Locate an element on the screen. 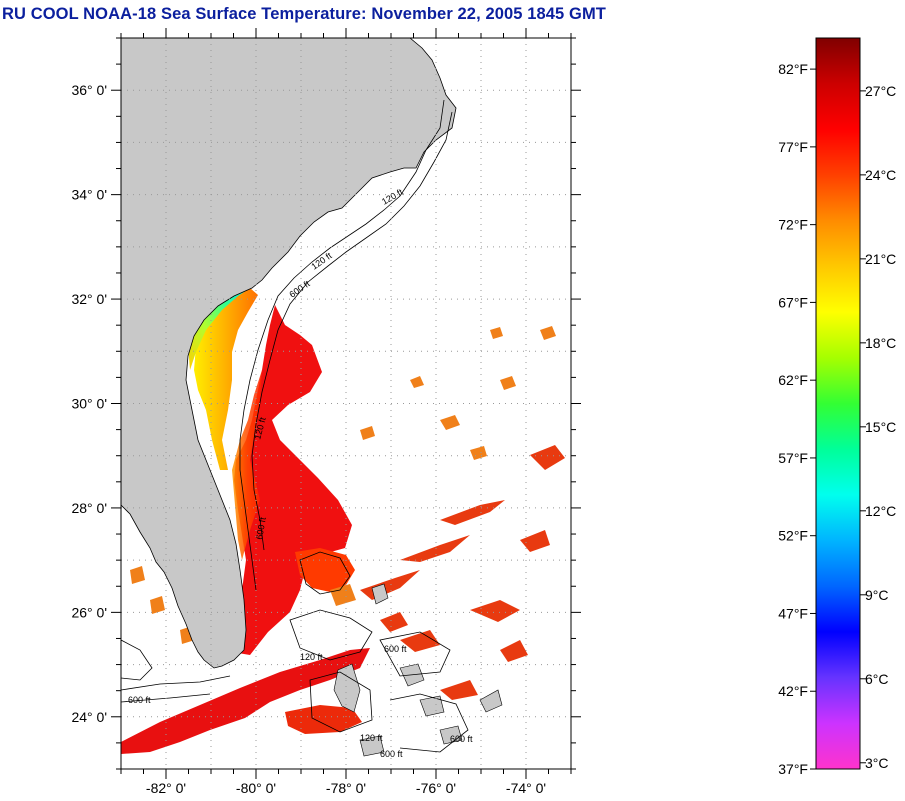 Image resolution: width=905 pixels, height=801 pixels. colorbar-f-label: 57°F is located at coordinates (793, 458).